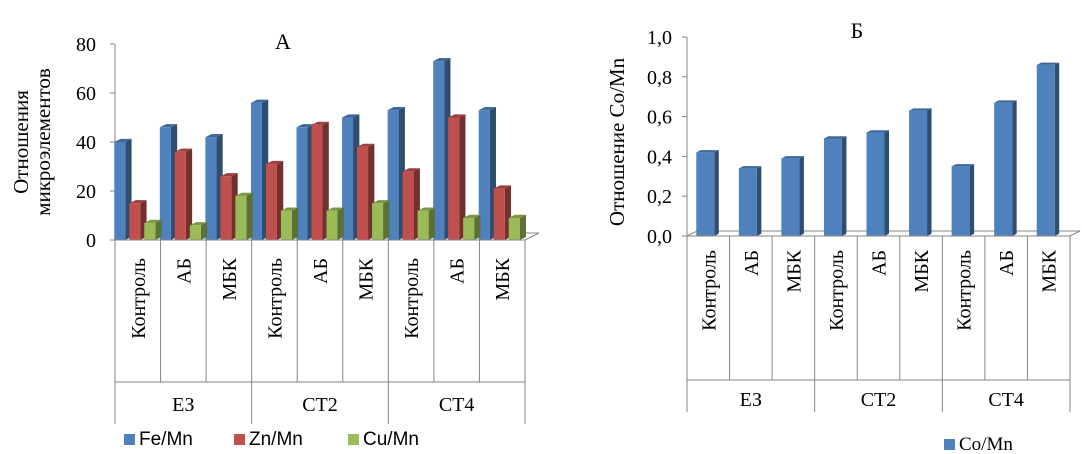 This screenshot has width=1082, height=454. I want to click on y-tick-label: 0,0, so click(659, 237).